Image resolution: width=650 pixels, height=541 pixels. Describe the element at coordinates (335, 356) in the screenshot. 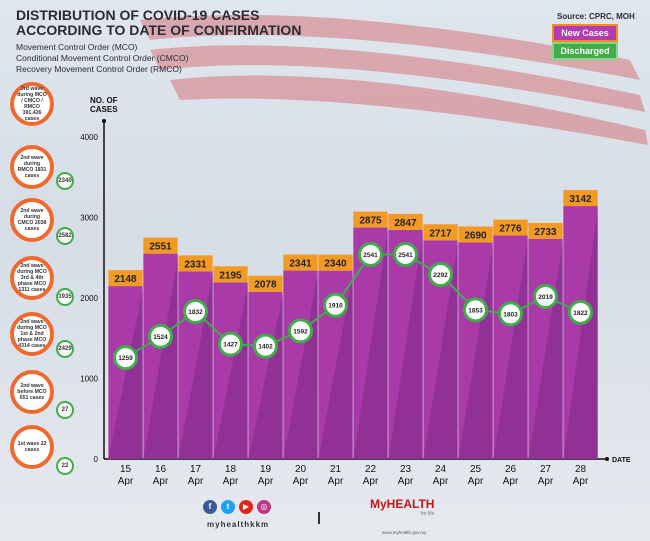

I see `bar-new-cases: 2340` at that location.